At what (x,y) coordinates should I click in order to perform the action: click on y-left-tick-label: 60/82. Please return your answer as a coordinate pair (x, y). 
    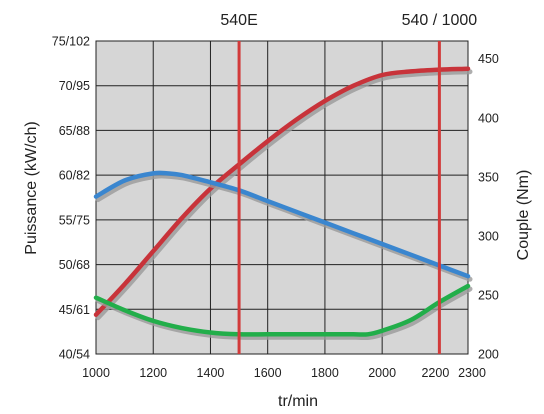
    Looking at the image, I should click on (74, 176).